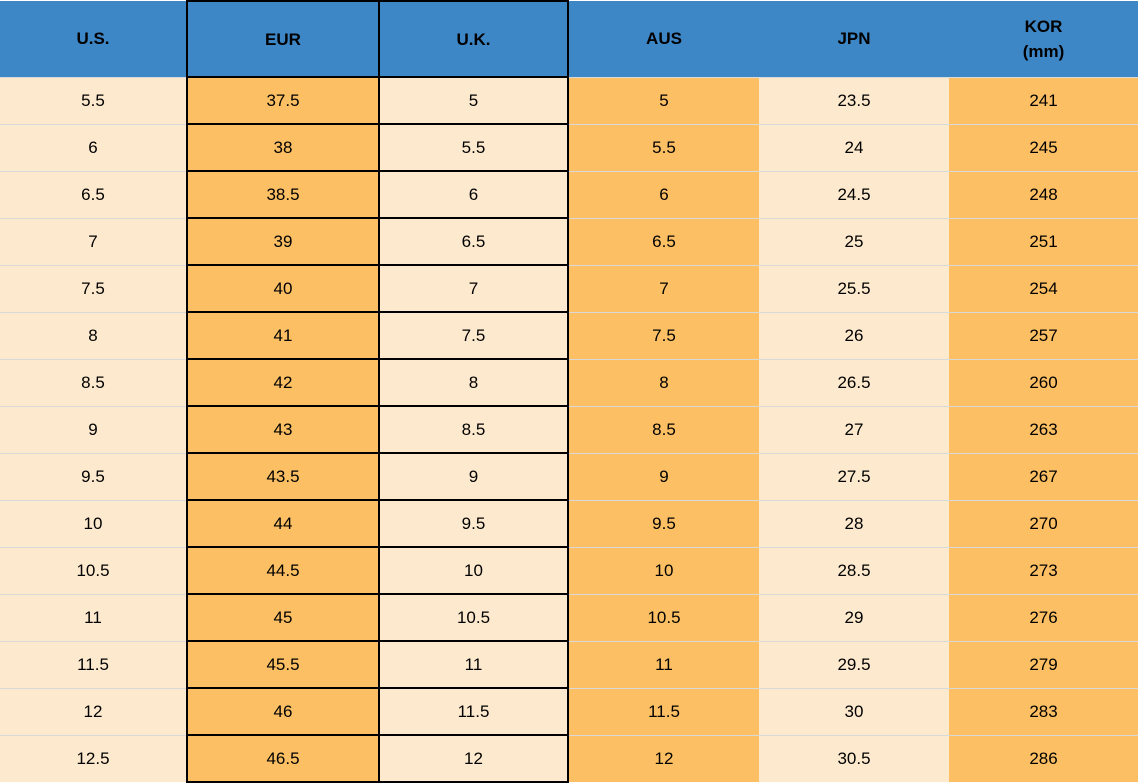  What do you see at coordinates (93, 242) in the screenshot?
I see `cell-us: 7` at bounding box center [93, 242].